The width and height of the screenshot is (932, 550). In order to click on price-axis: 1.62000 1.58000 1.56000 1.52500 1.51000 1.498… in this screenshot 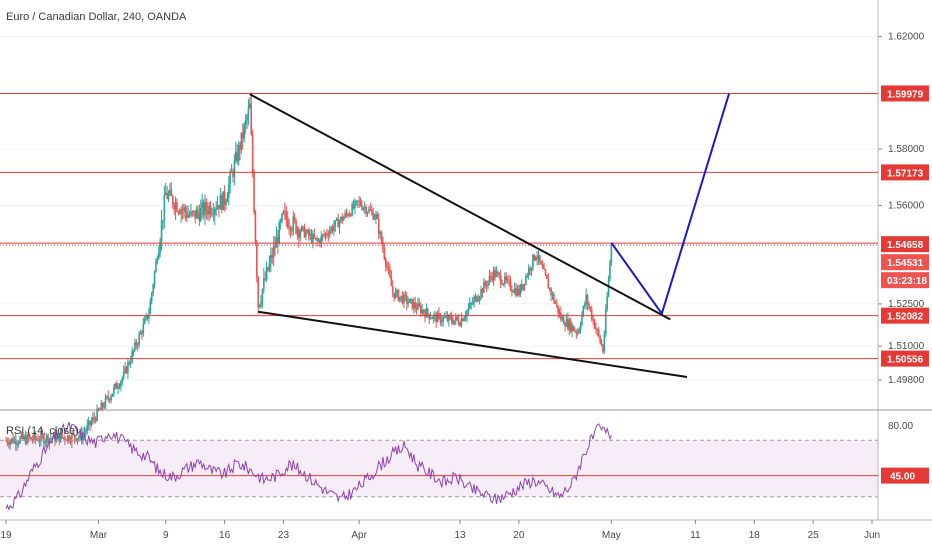, I will do `click(903, 209)`.